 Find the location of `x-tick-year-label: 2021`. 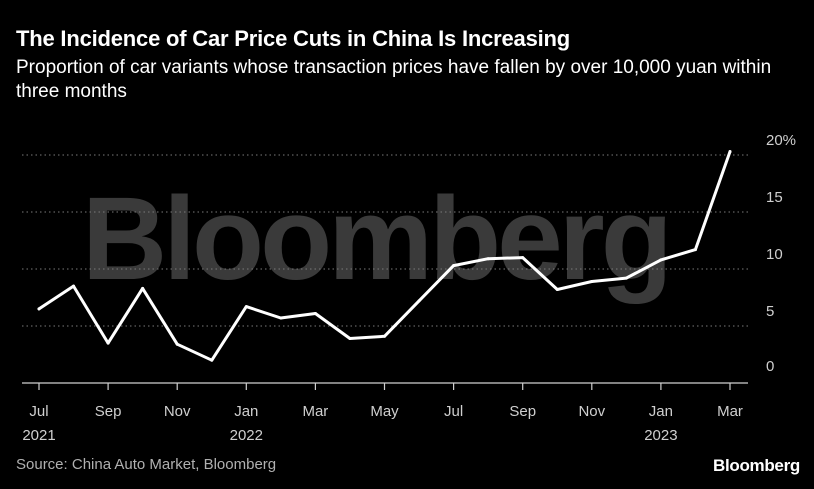

x-tick-year-label: 2021 is located at coordinates (38, 435).